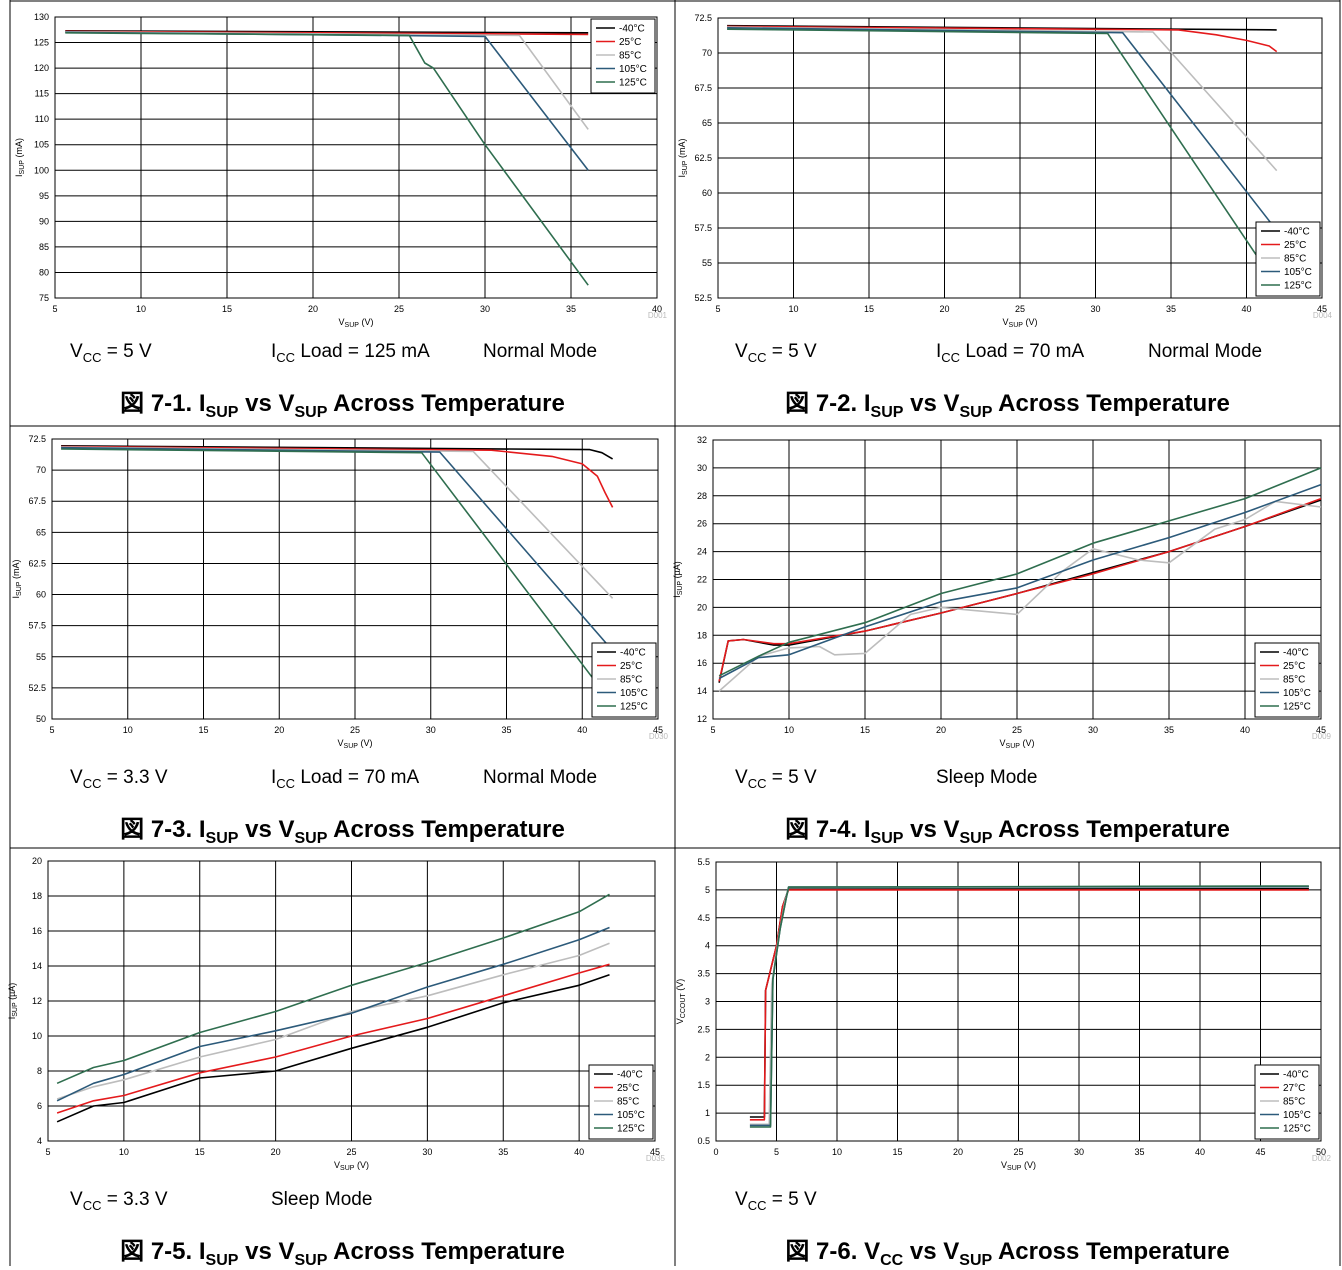  What do you see at coordinates (362, 351) in the screenshot?
I see `condition-load-value: Load = 125 mA` at bounding box center [362, 351].